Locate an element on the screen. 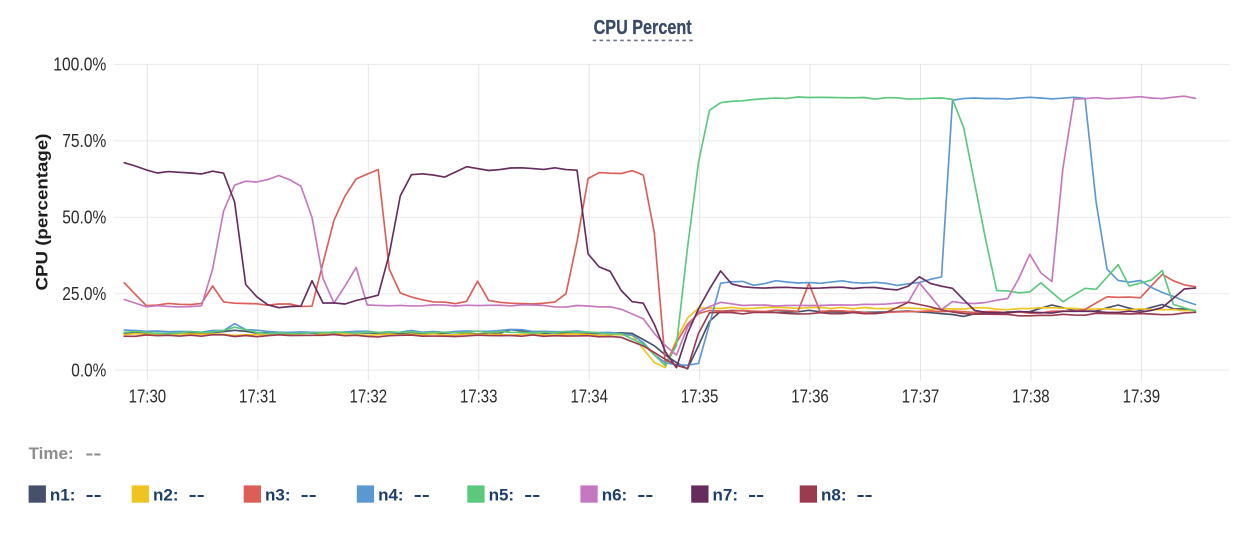  svg-text: 17:38 is located at coordinates (1031, 397).